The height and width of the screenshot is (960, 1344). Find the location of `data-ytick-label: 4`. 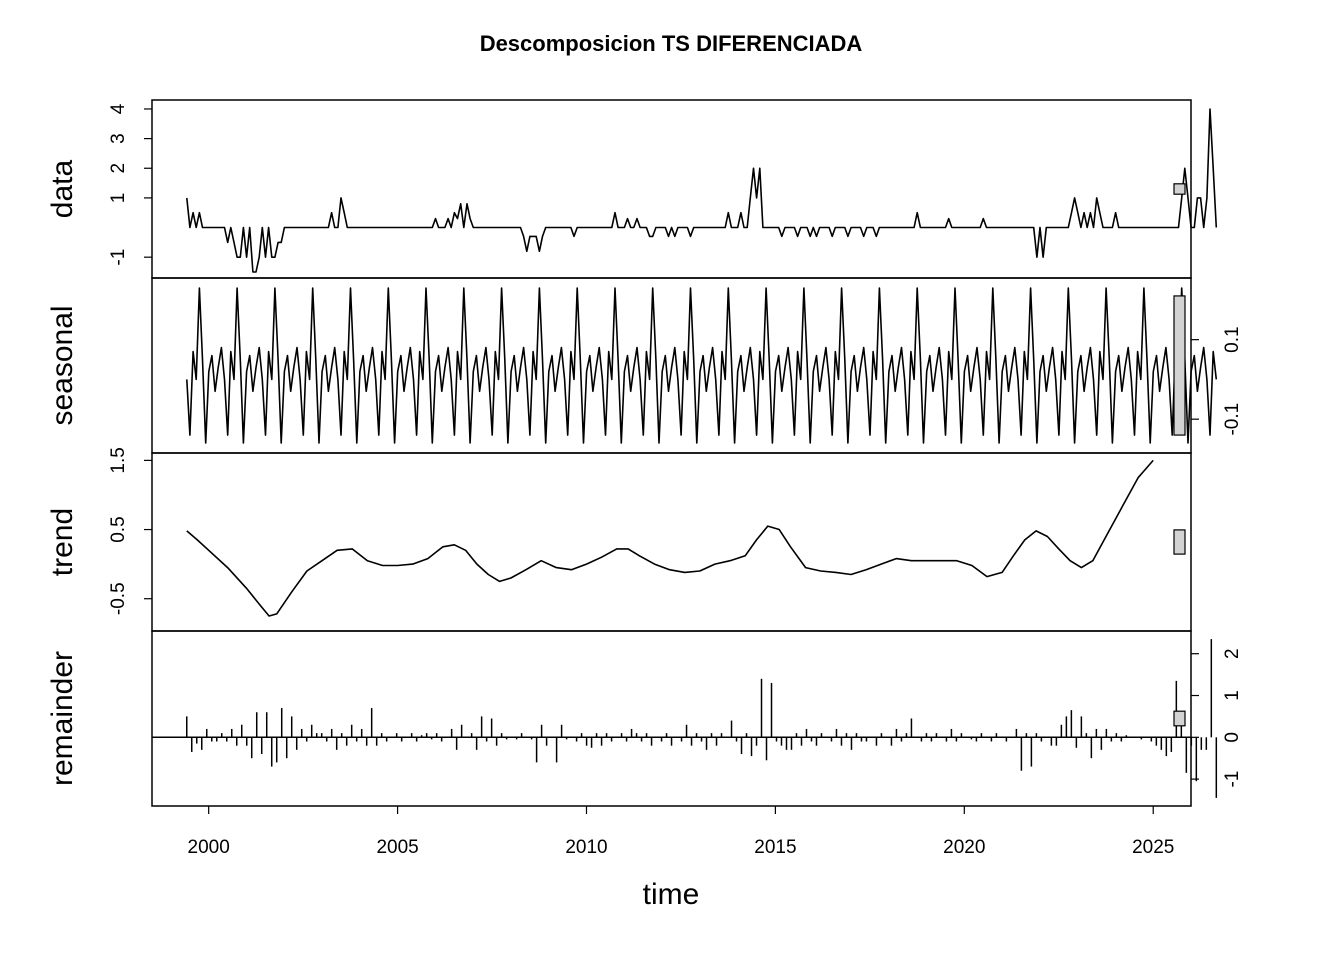

data-ytick-label: 4 is located at coordinates (118, 108).